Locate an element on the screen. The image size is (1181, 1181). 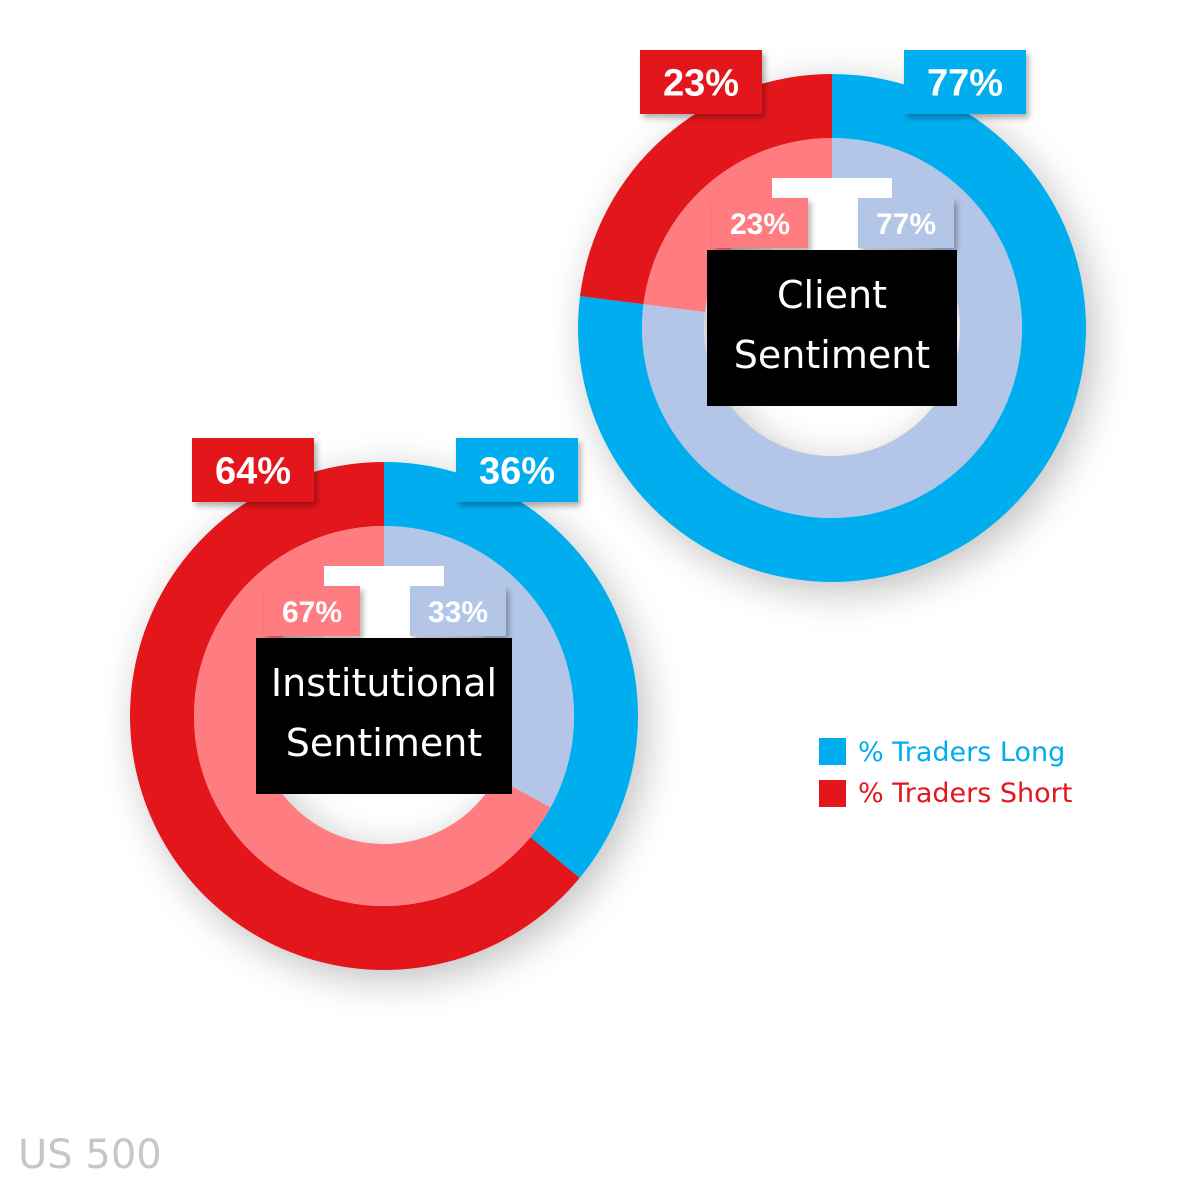
institutional-outer-long-segment is located at coordinates (511, 670).